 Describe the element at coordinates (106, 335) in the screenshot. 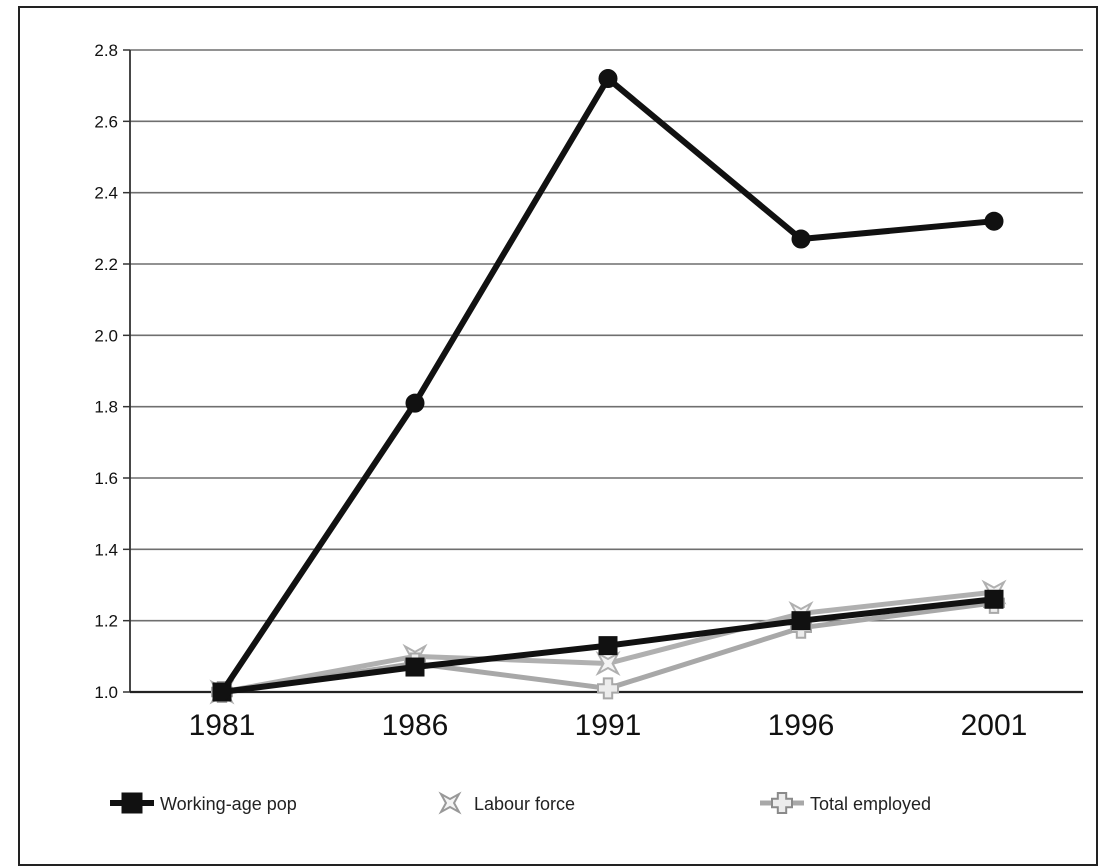

I see `y-tick-label: 2.0` at that location.